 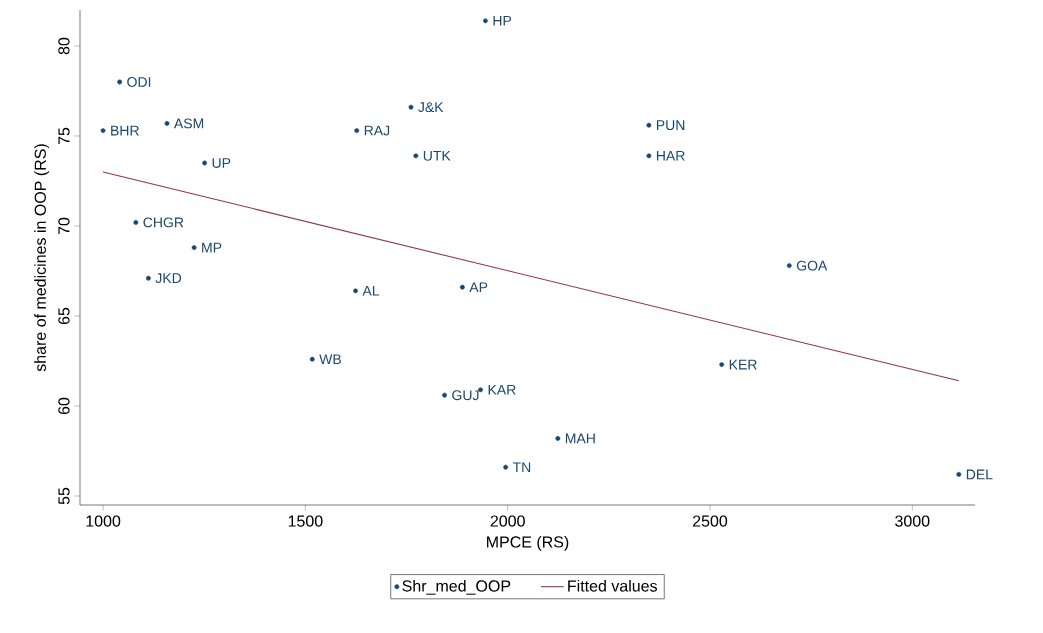 I want to click on annotation: CHGR, so click(x=163, y=222).